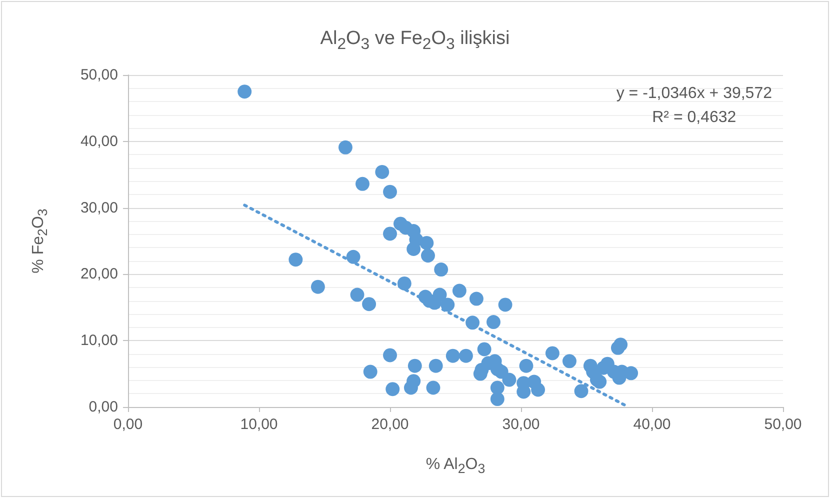 Image resolution: width=830 pixels, height=498 pixels. Describe the element at coordinates (694, 117) in the screenshot. I see `annotation: R² = 0,4632` at that location.